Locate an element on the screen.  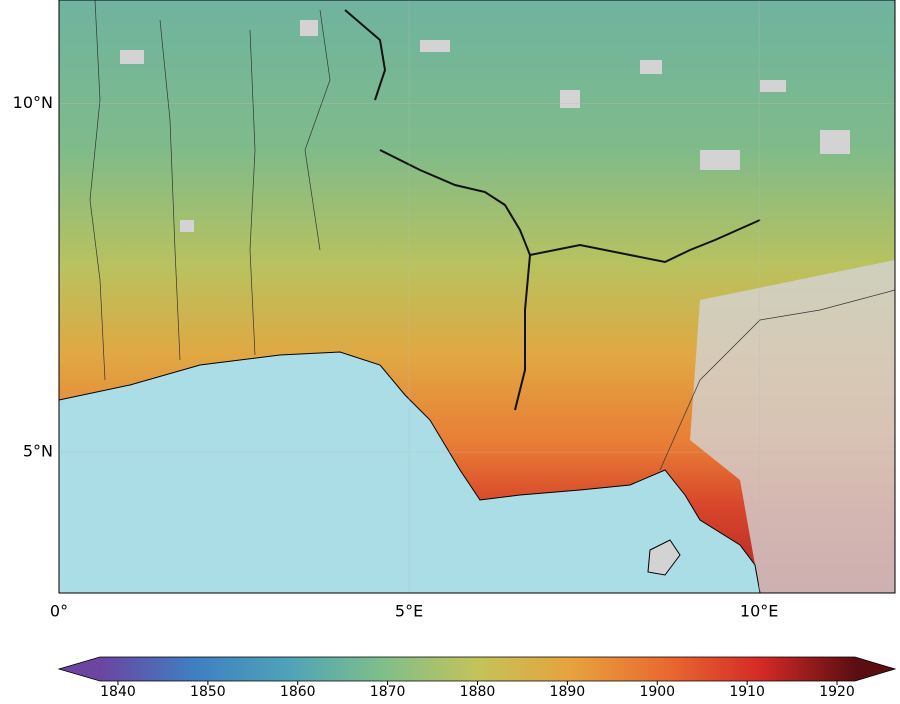
colorbar-outline is located at coordinates (477, 669).